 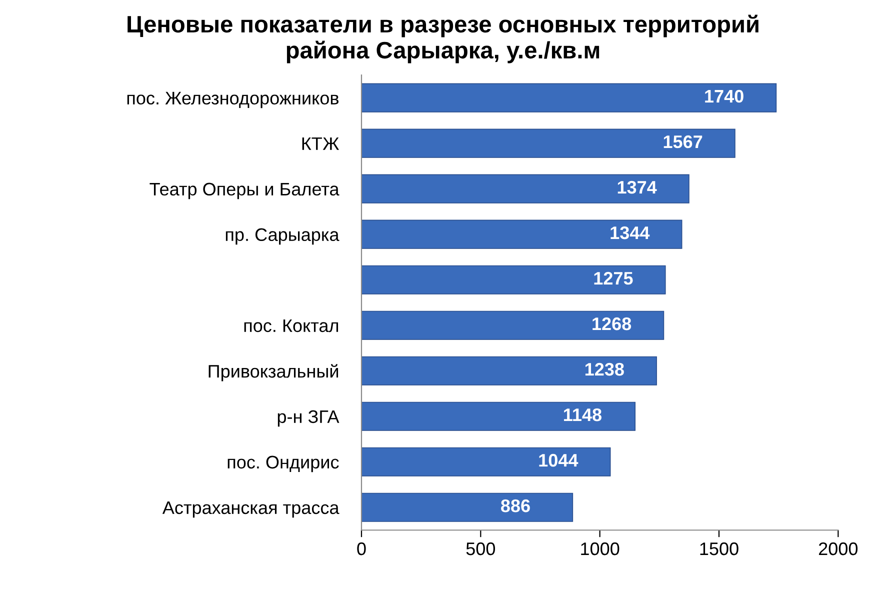 What do you see at coordinates (232, 100) in the screenshot?
I see `y-tick-label: пос. Железнодорожников` at bounding box center [232, 100].